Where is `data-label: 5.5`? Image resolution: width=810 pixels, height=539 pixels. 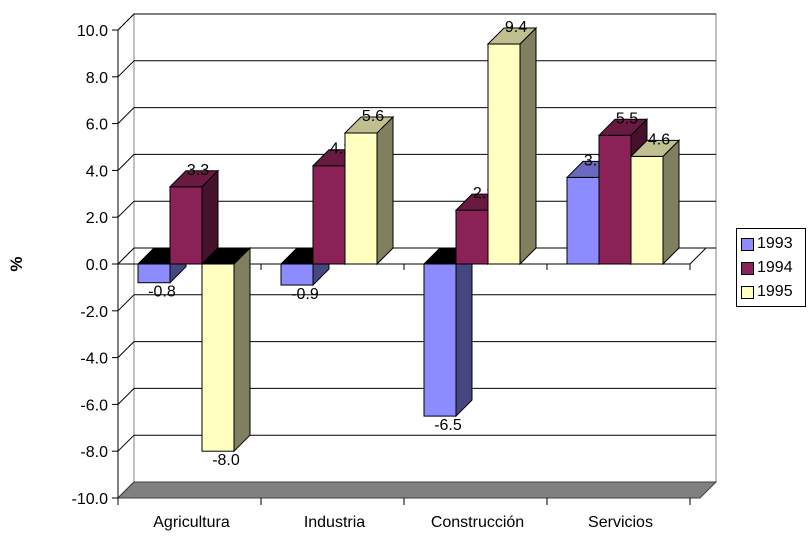 data-label: 5.5 is located at coordinates (627, 118).